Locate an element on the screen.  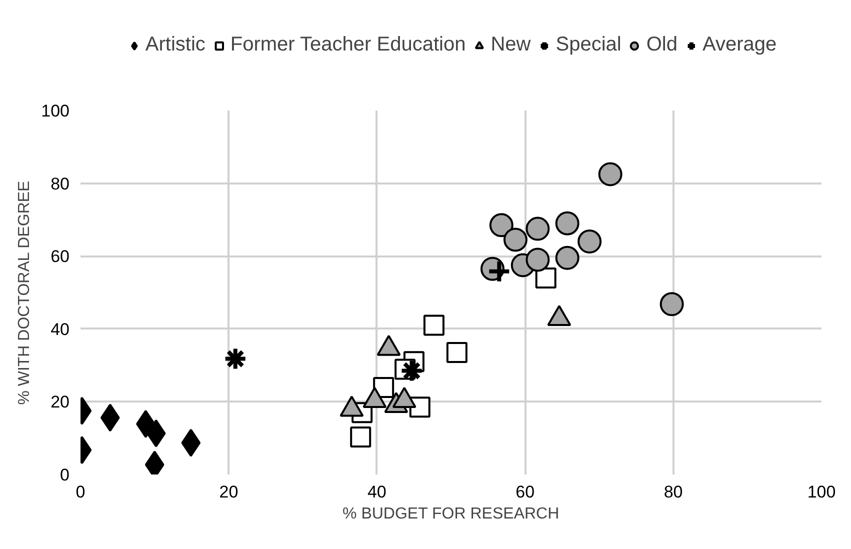
x-tick-label: 20 is located at coordinates (228, 492).